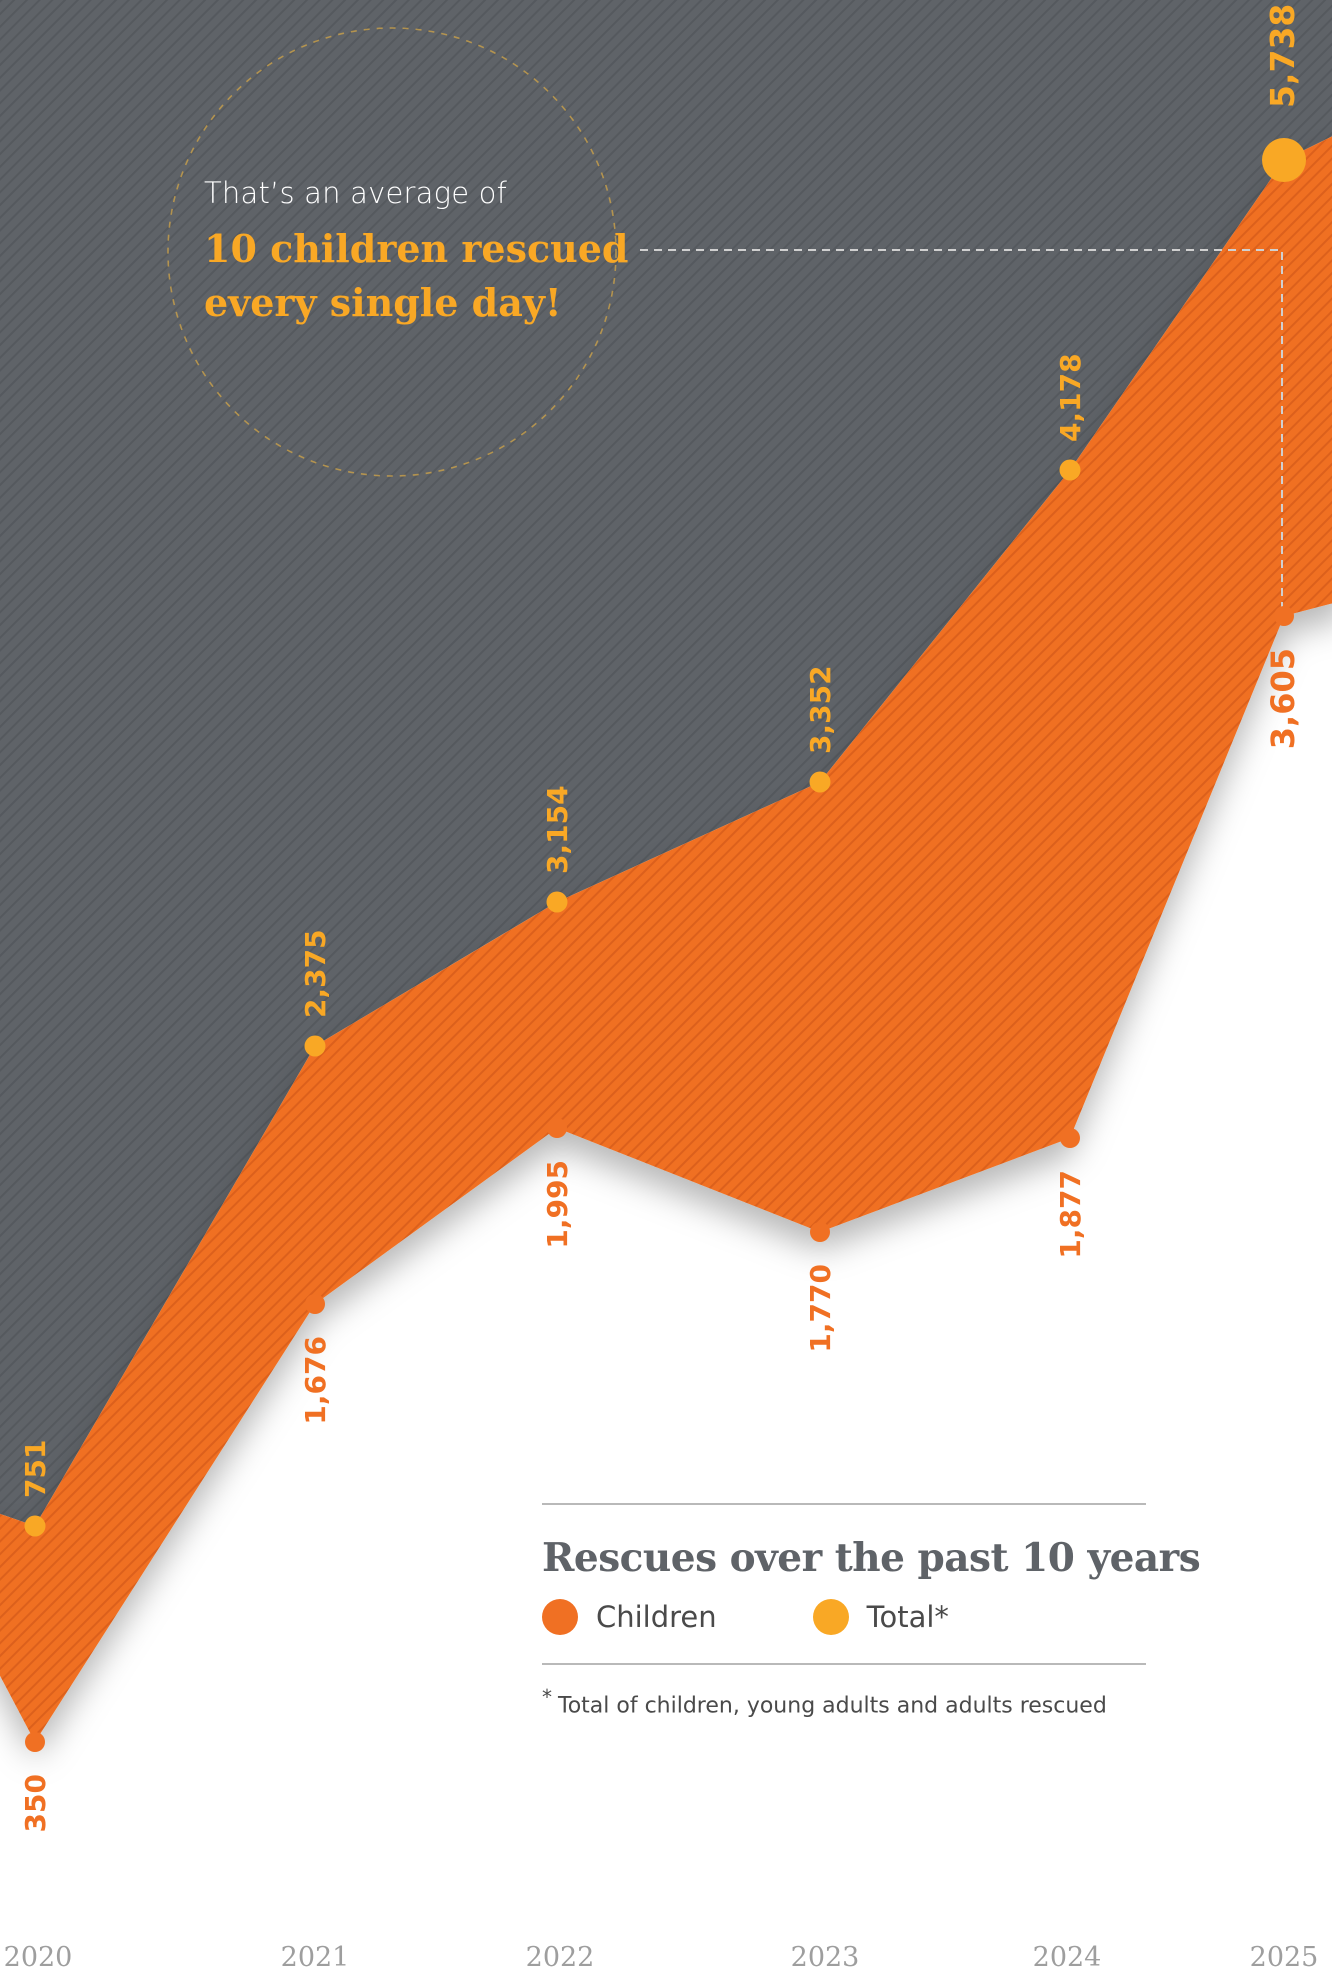 The height and width of the screenshot is (1975, 1332). I want to click on total-value-label-2025: 5,738, so click(1282, 56).